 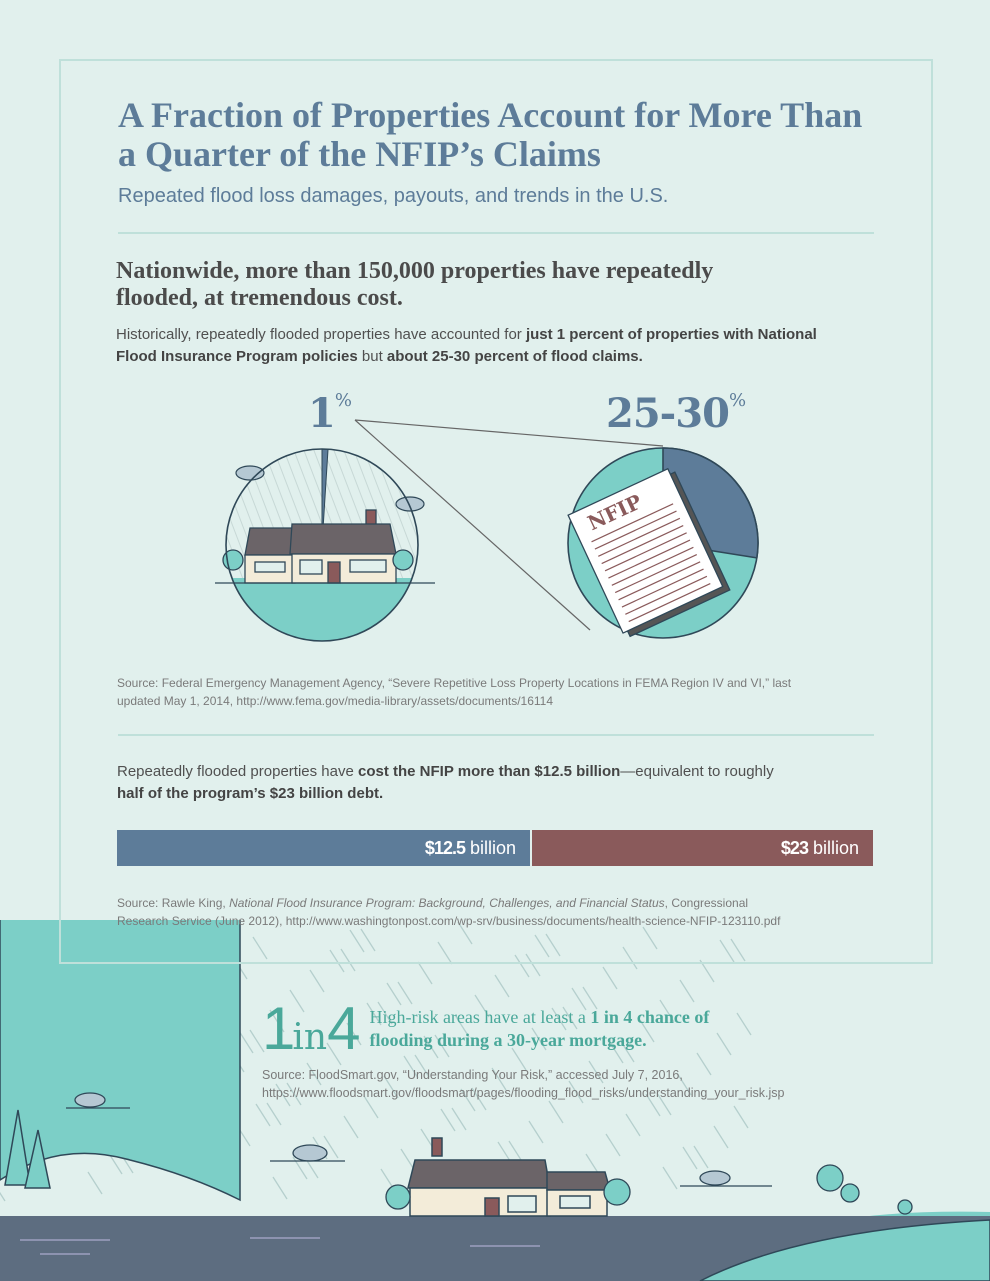 I want to click on stat-value: 25-30, so click(x=668, y=413).